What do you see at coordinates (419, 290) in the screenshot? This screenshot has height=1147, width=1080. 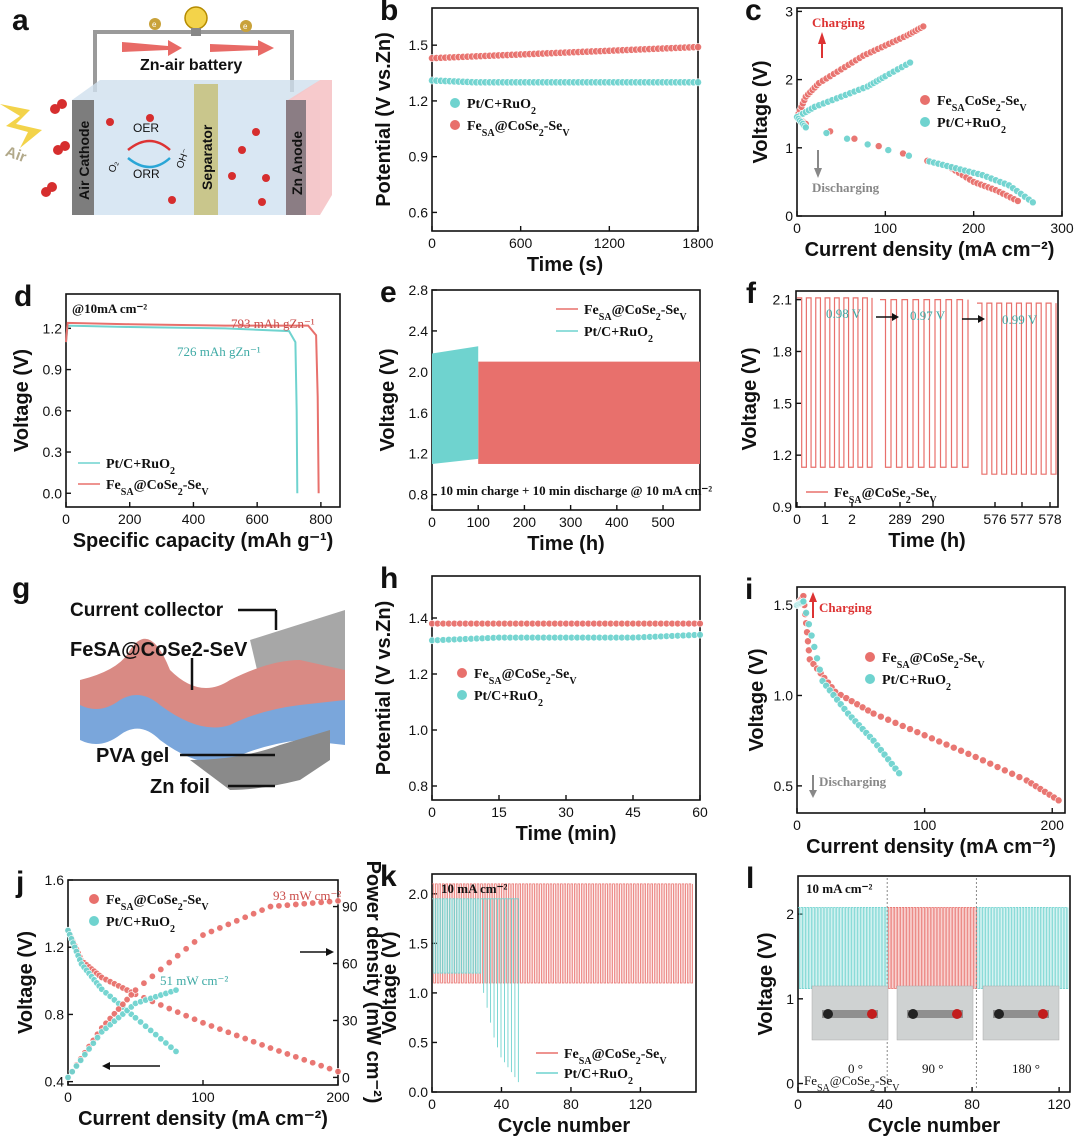 I see `y-tick-label: 2.8` at bounding box center [419, 290].